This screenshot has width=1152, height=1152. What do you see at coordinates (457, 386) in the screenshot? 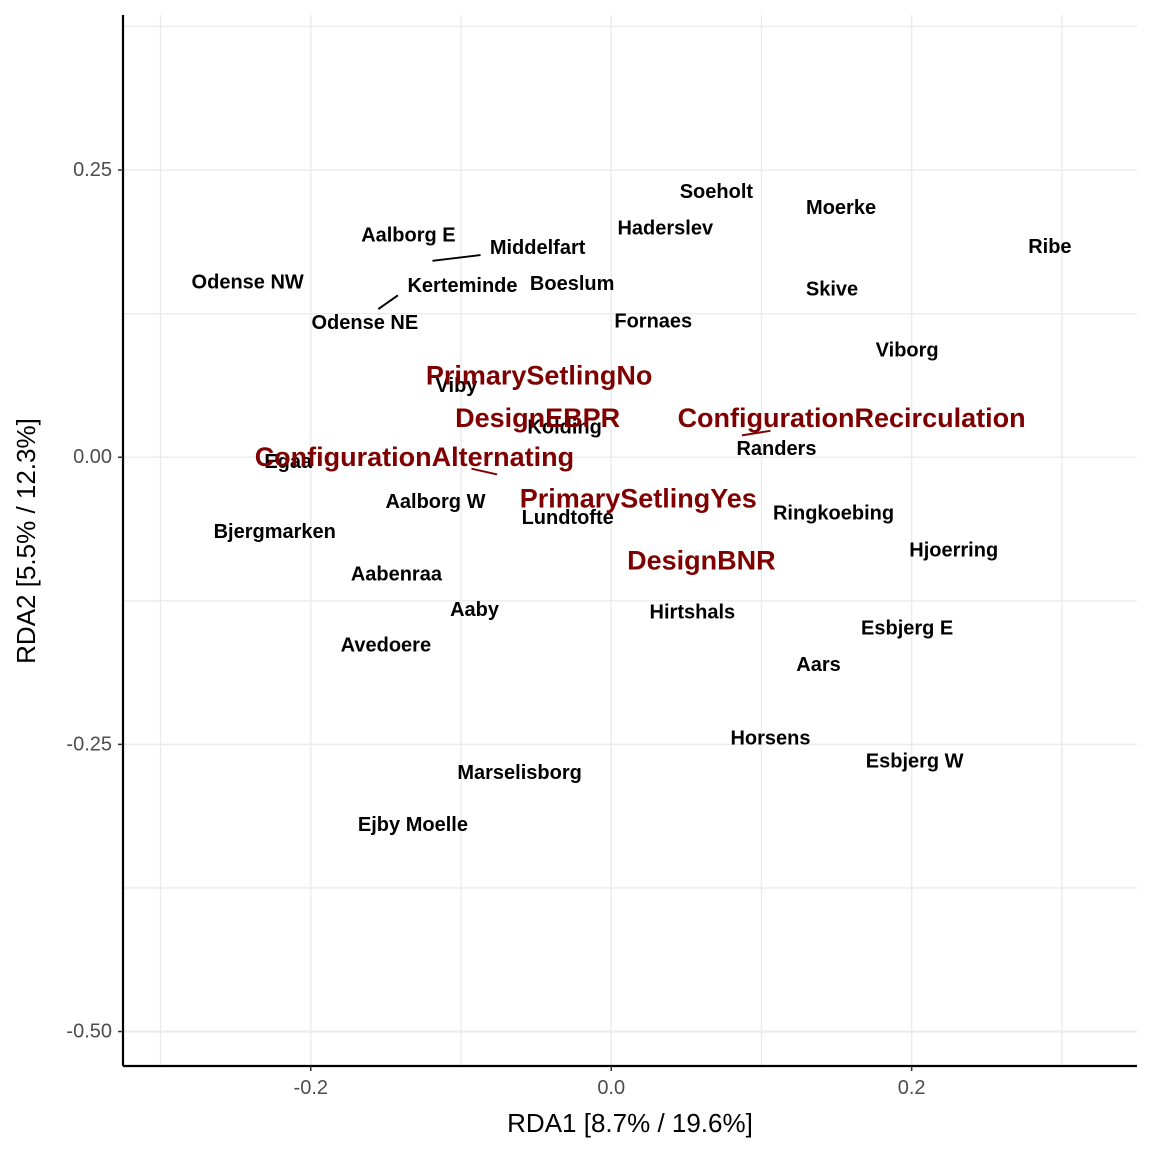
I see `site-label: Viby` at bounding box center [457, 386].